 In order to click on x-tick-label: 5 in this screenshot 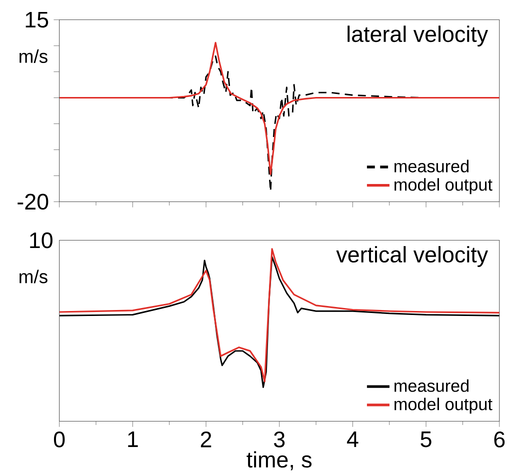, I will do `click(426, 440)`.